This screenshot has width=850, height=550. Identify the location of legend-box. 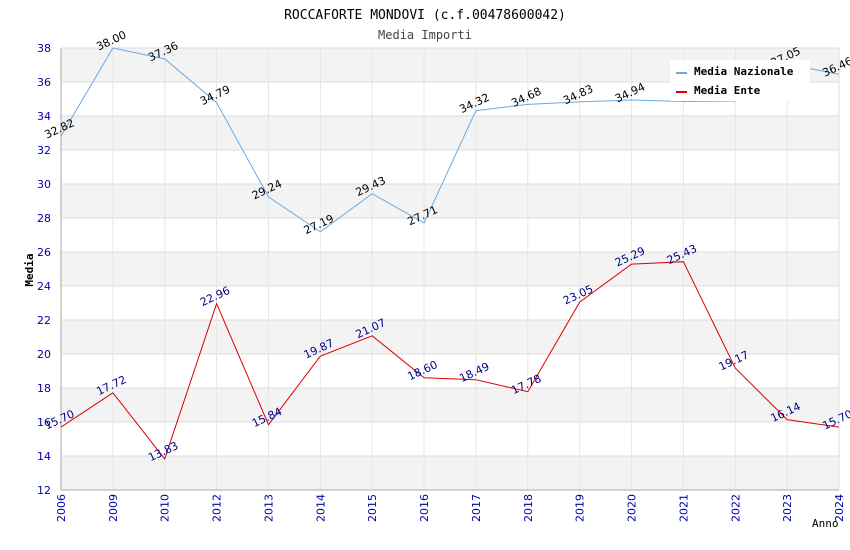
(740, 80).